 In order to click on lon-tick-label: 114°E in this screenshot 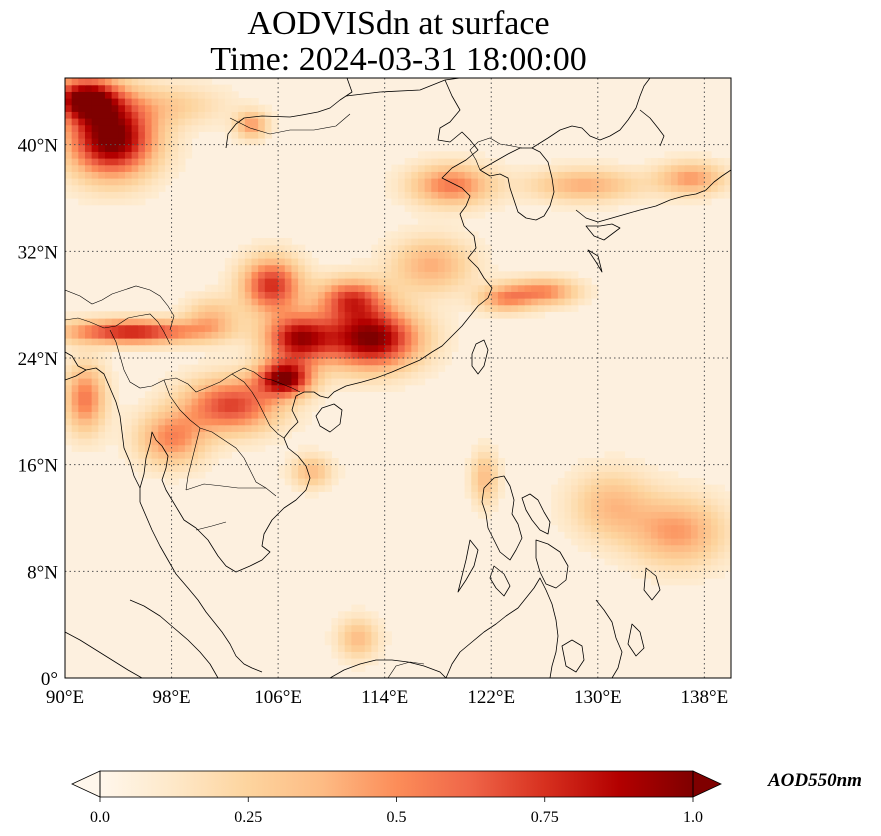, I will do `click(384, 697)`.